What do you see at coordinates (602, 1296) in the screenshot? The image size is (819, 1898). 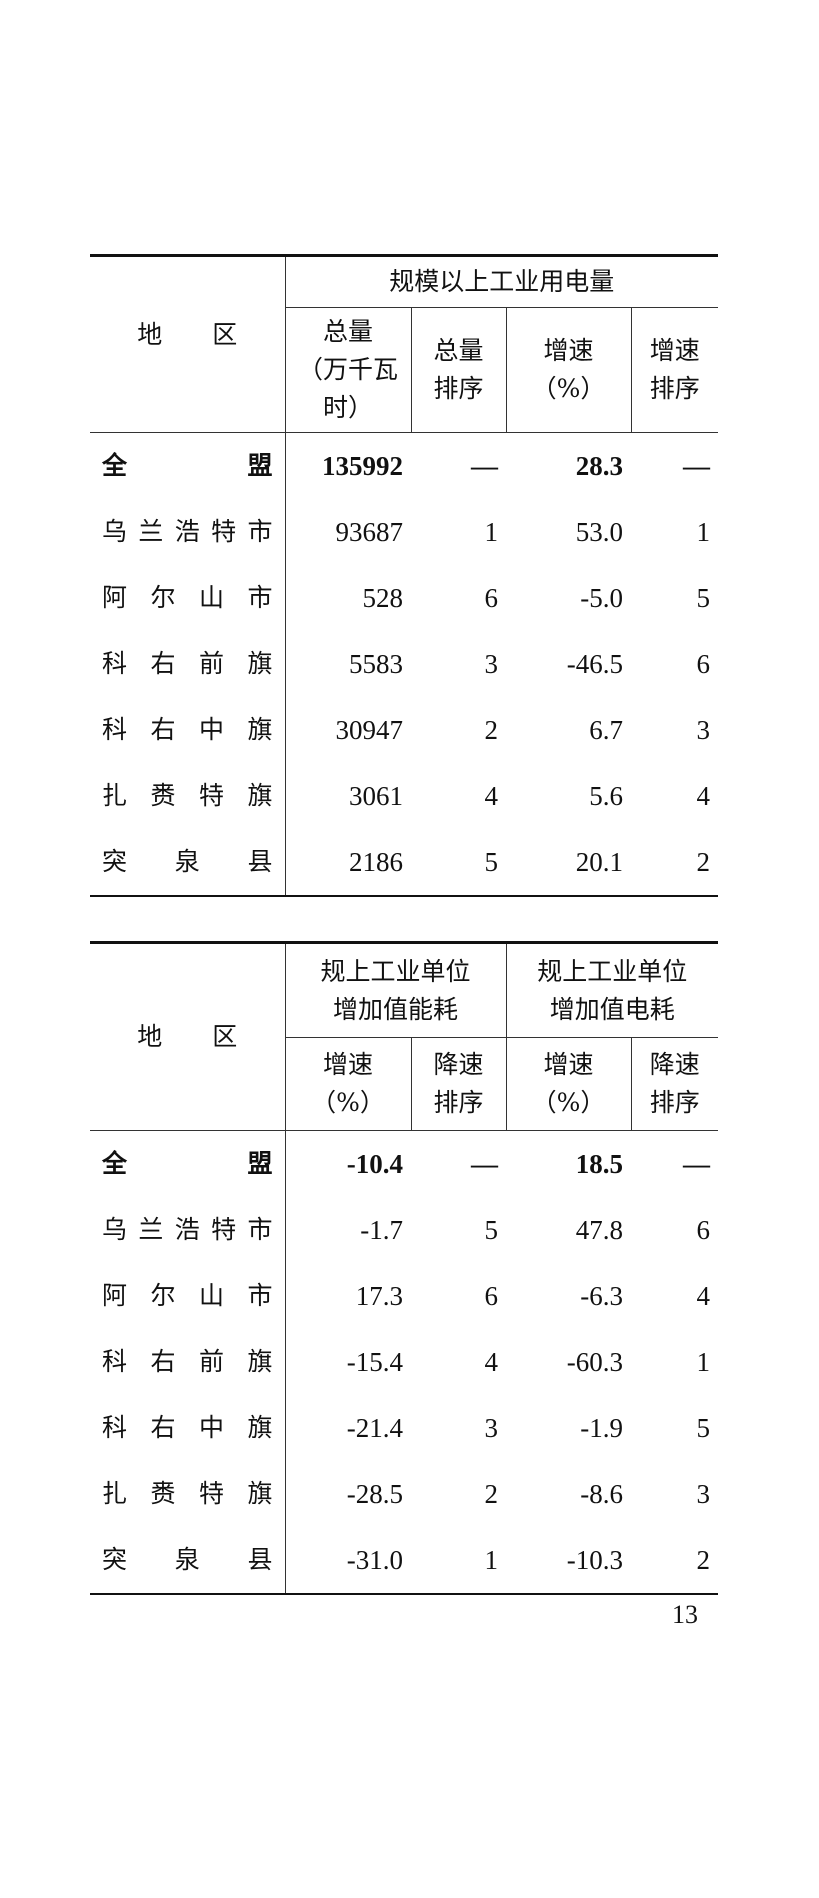 I see `value-cell: -6.3` at bounding box center [602, 1296].